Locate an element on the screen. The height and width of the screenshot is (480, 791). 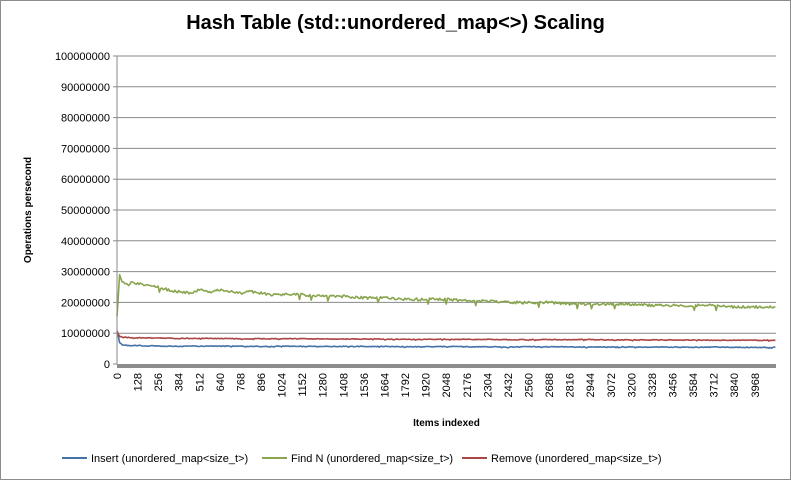
x-tick-label: 1664 is located at coordinates (385, 385).